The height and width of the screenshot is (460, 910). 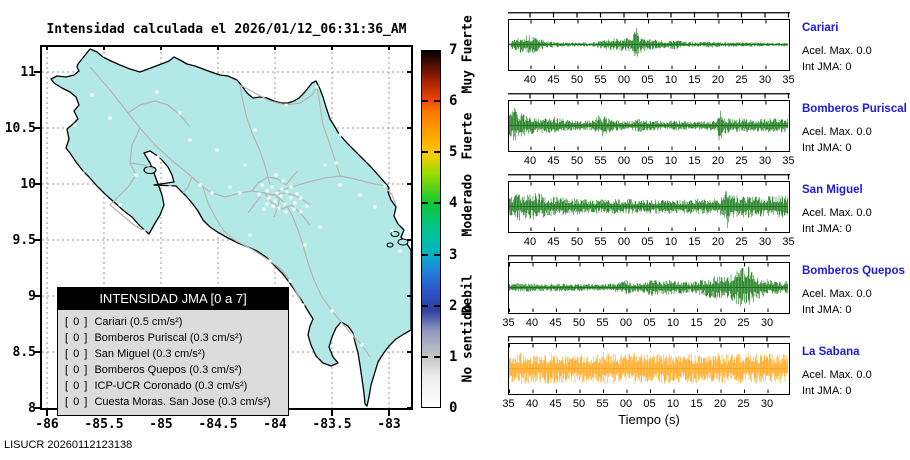 I want to click on legend-item: [ 0 ] ICP-UCR Coronado (0.3 cm/s²), so click(x=173, y=386).